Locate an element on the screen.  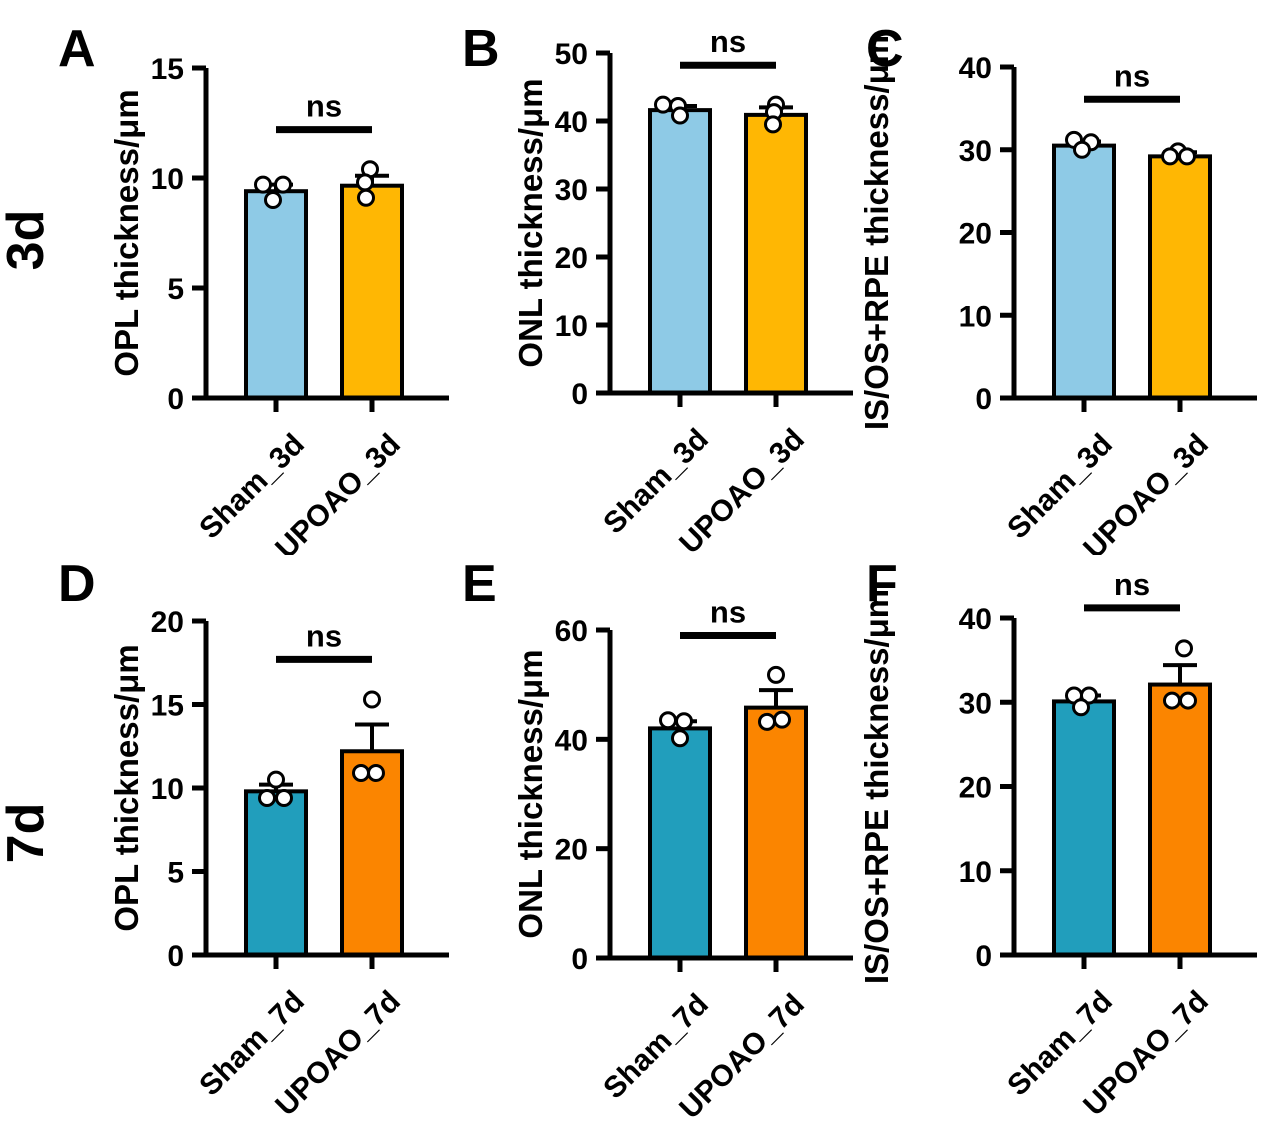
panel-letter-A: A is located at coordinates (77, 49).